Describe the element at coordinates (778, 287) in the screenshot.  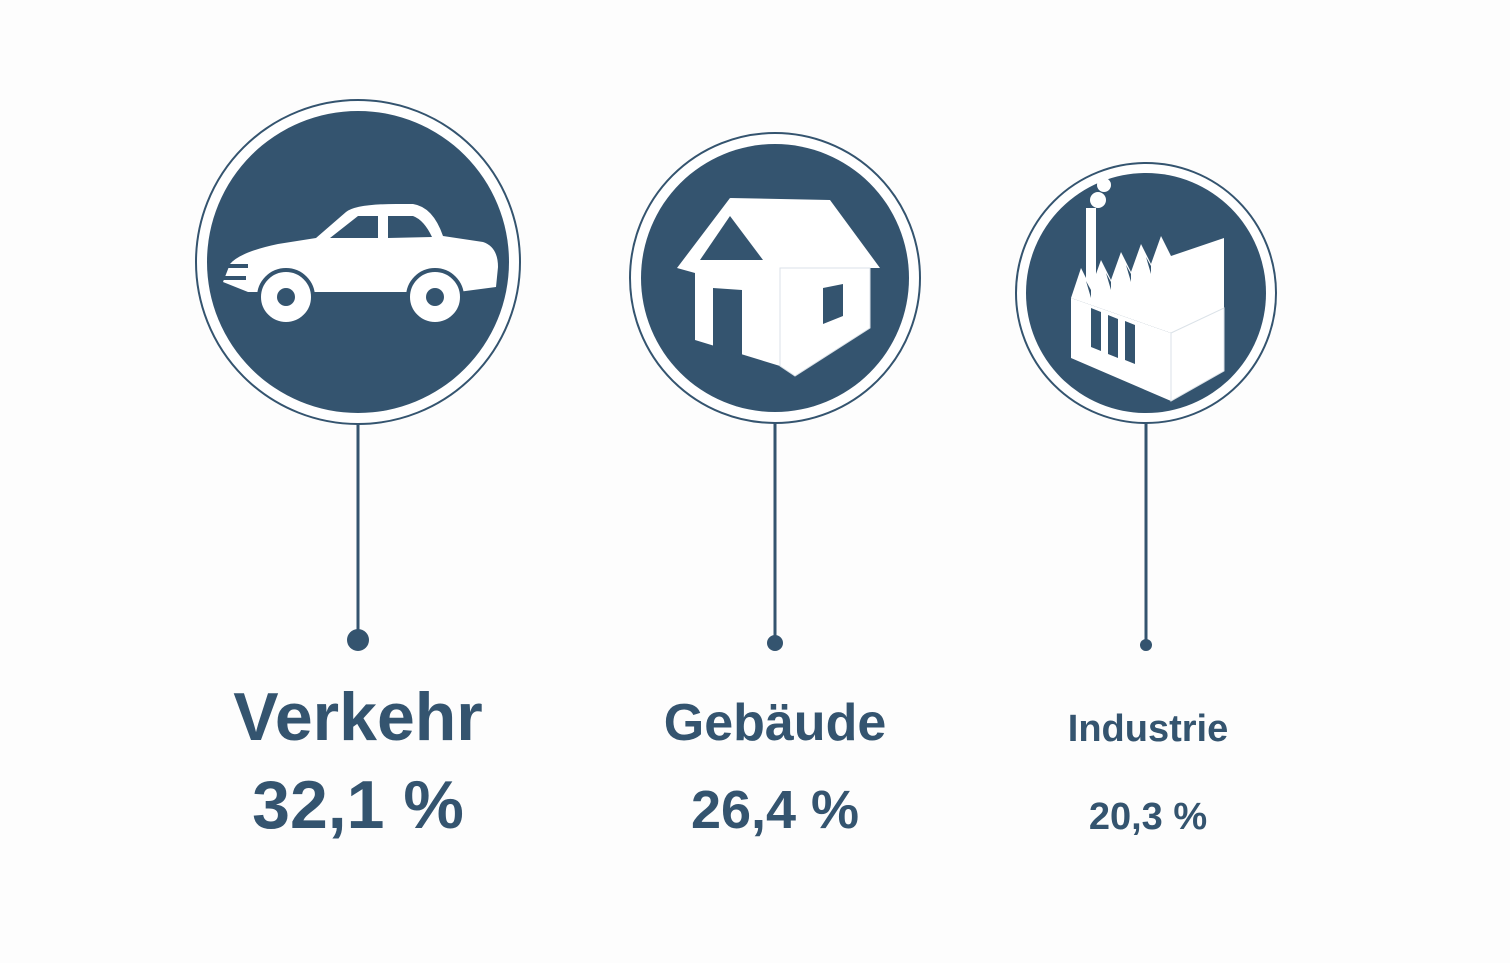
I see `house-icon` at that location.